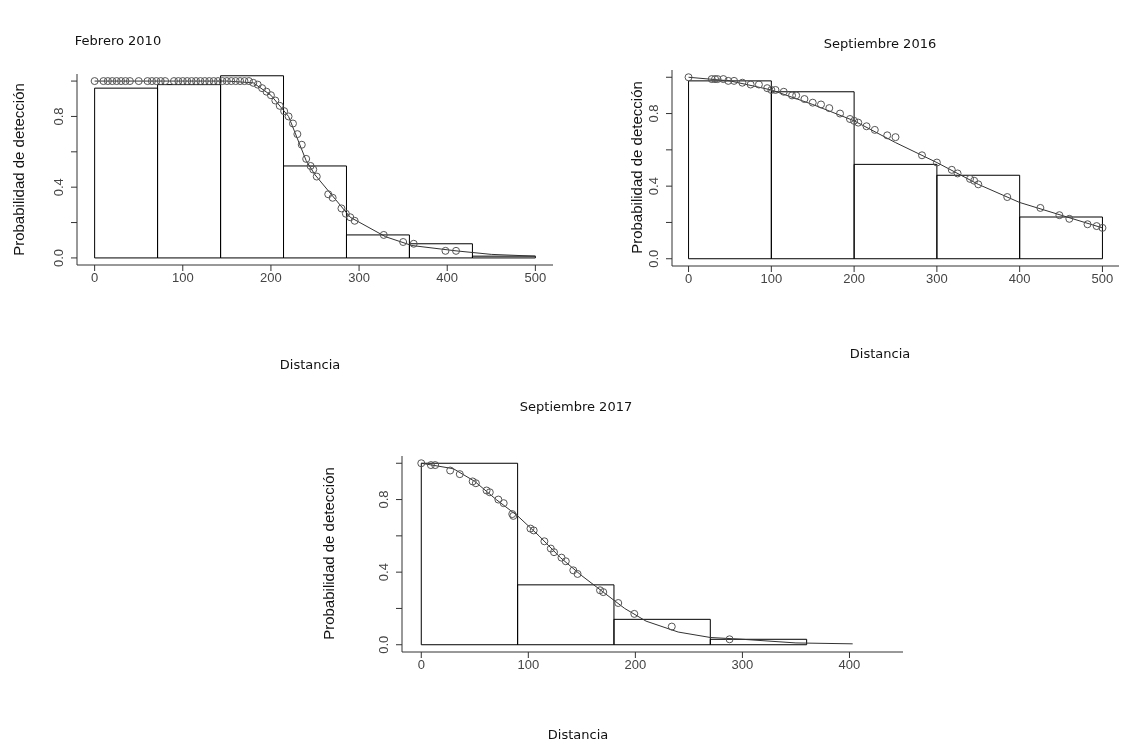 This screenshot has height=747, width=1146. I want to click on x-tick-label: 0, so click(421, 665).